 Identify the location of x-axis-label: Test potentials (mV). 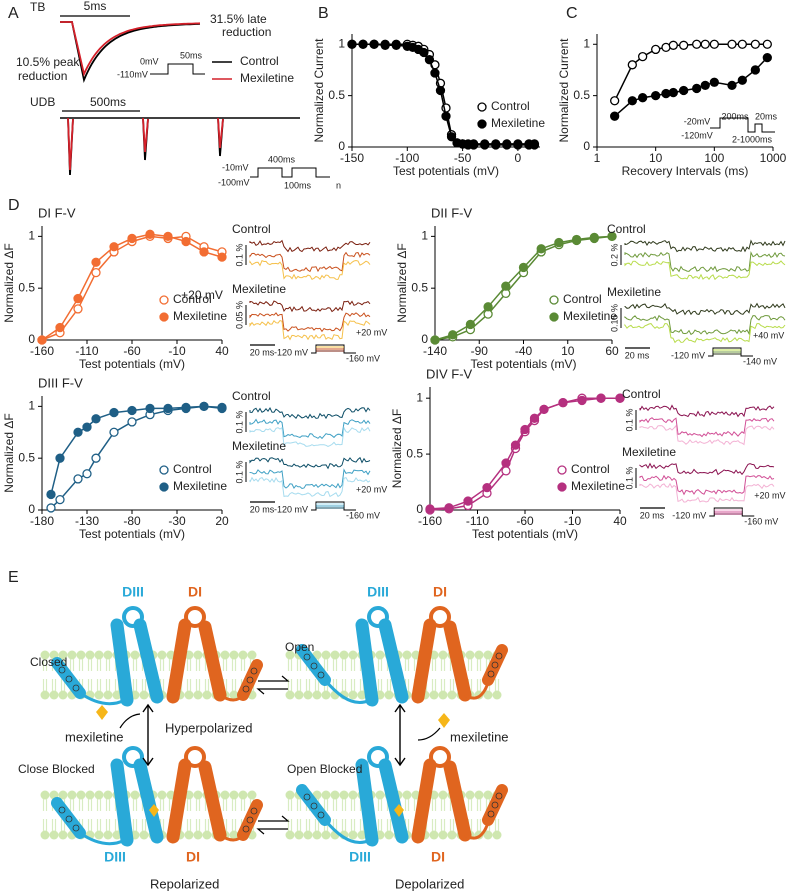
(523, 364).